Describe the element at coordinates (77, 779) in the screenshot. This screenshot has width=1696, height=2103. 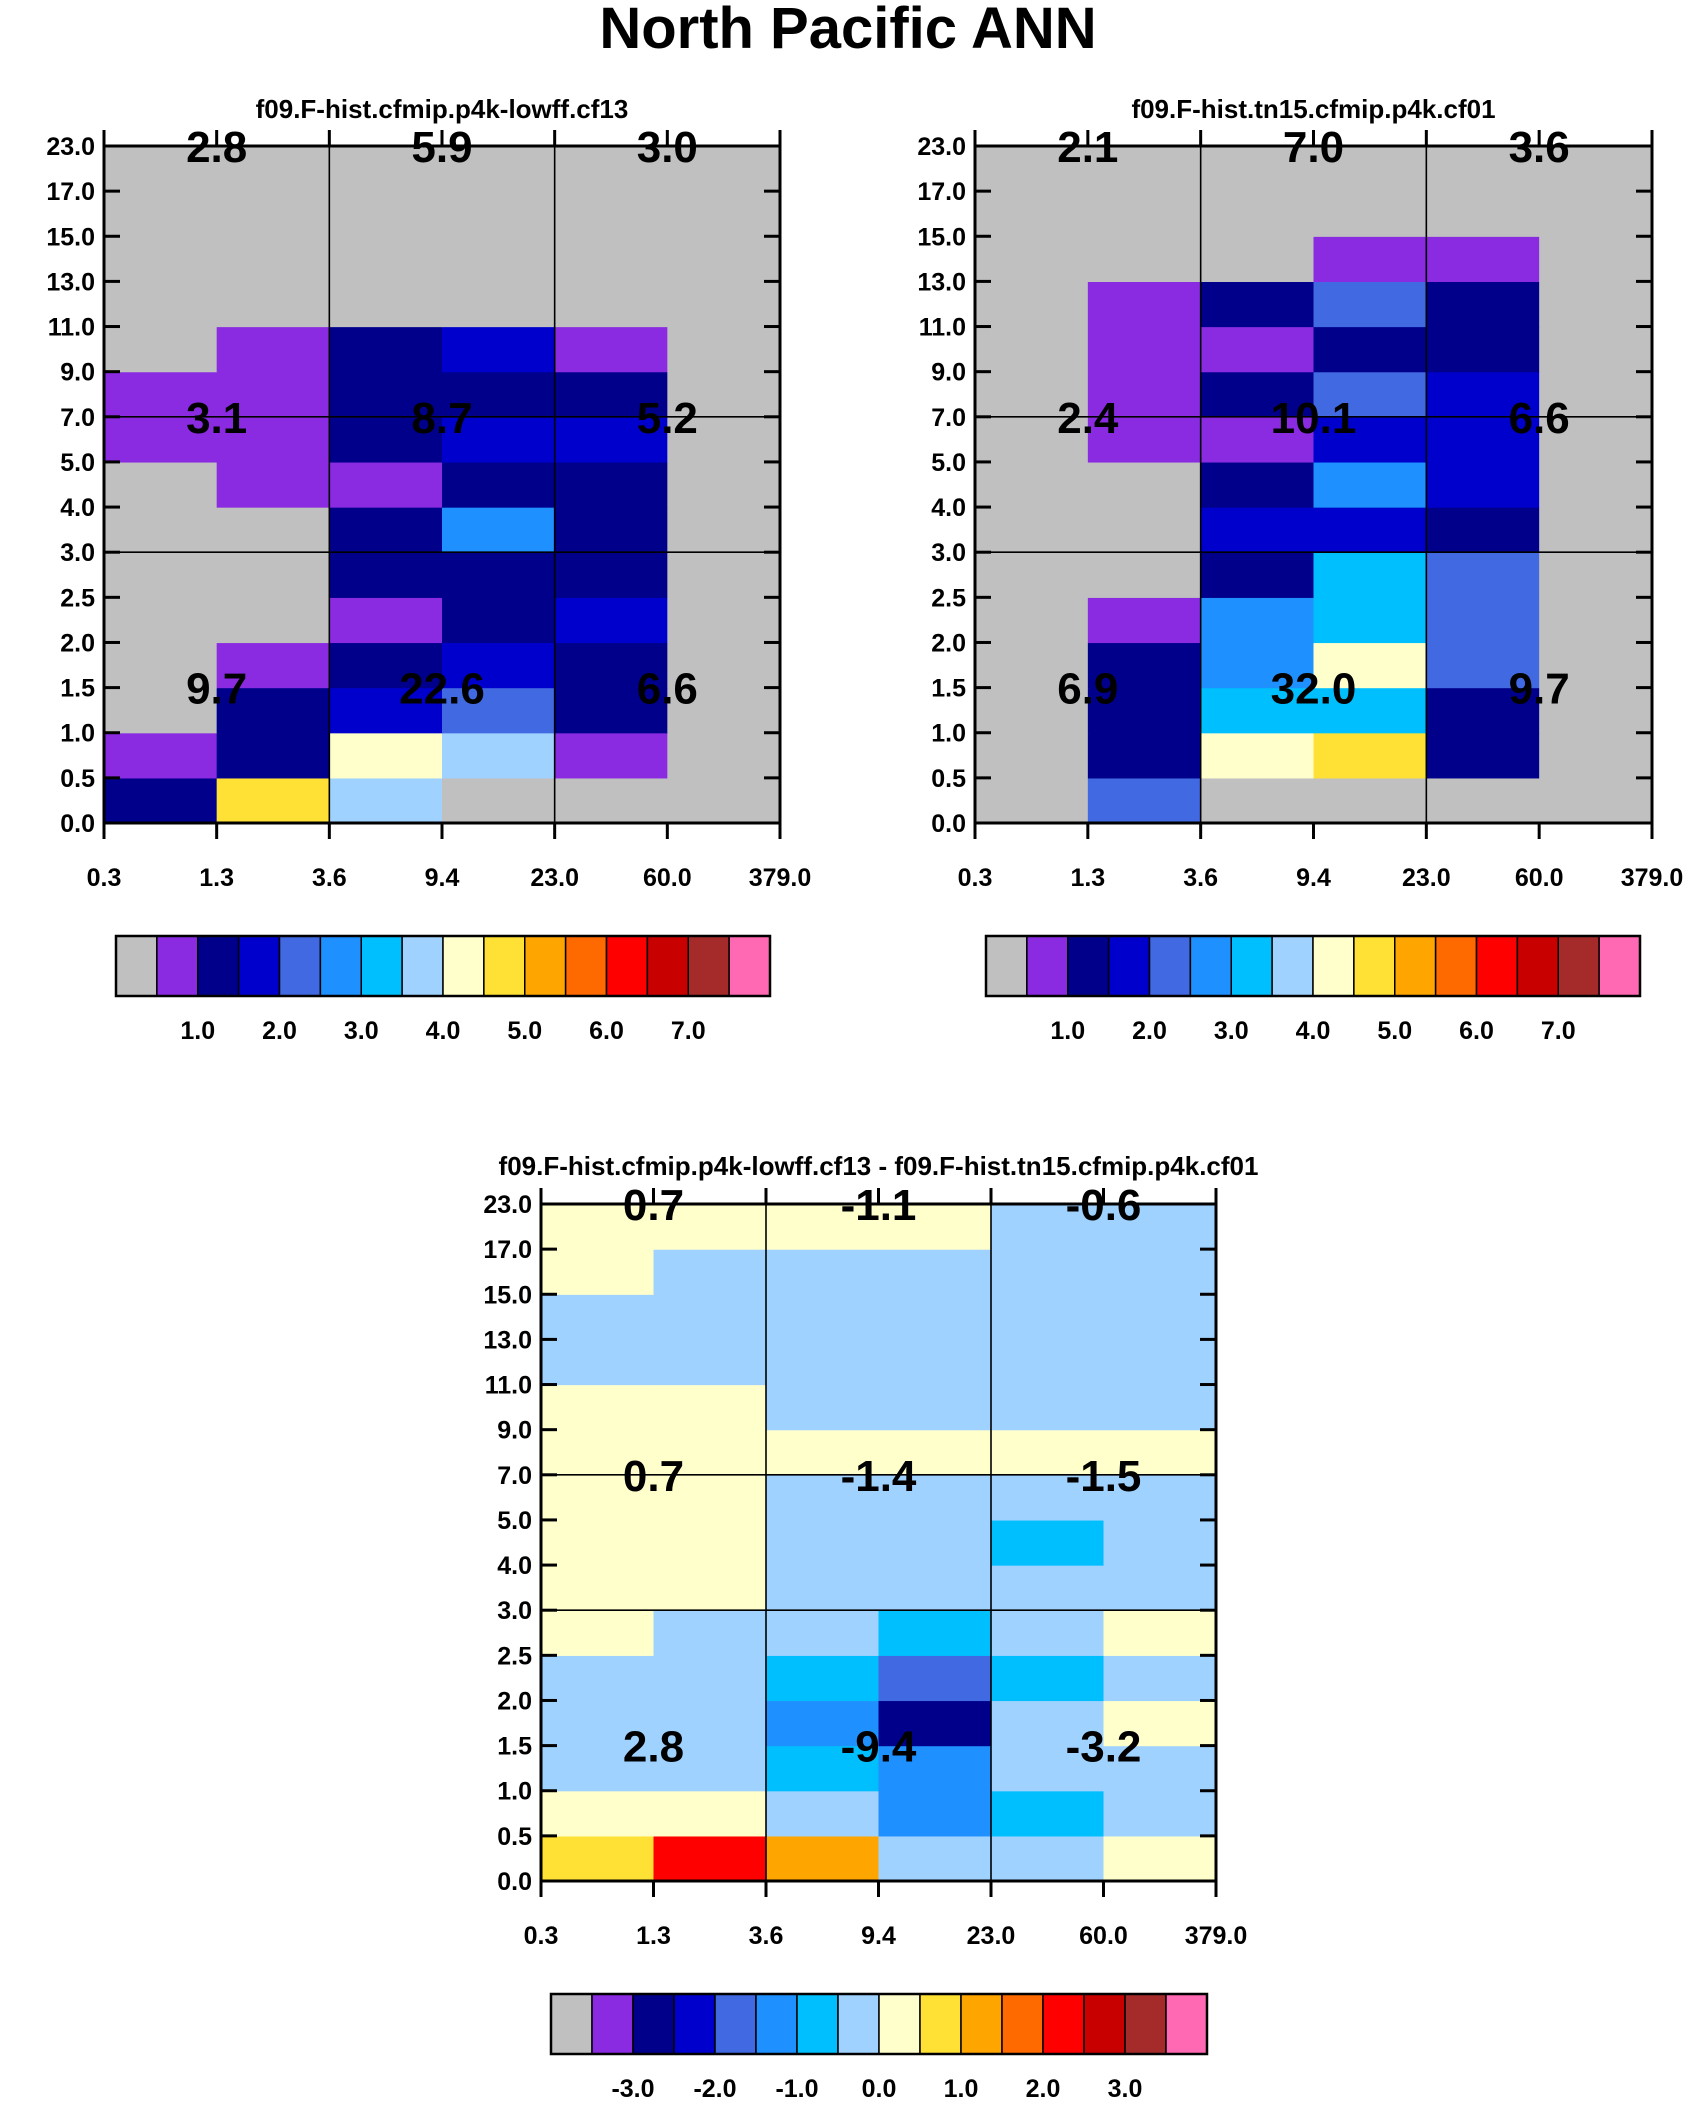
I see `y-tick-label: 0.5` at that location.